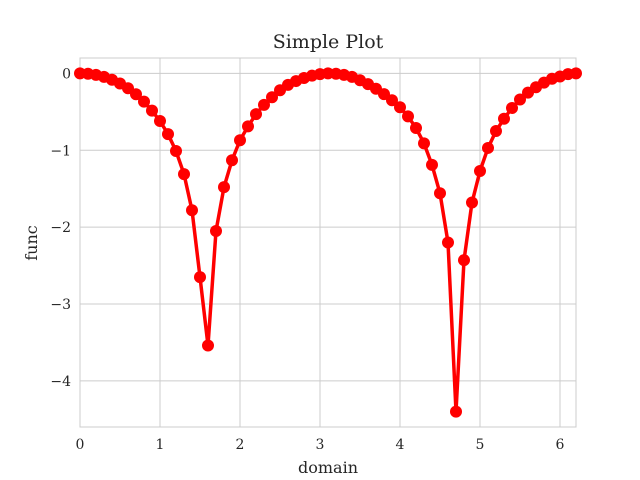  What do you see at coordinates (80, 445) in the screenshot?
I see `x-tick-label: 0` at bounding box center [80, 445].